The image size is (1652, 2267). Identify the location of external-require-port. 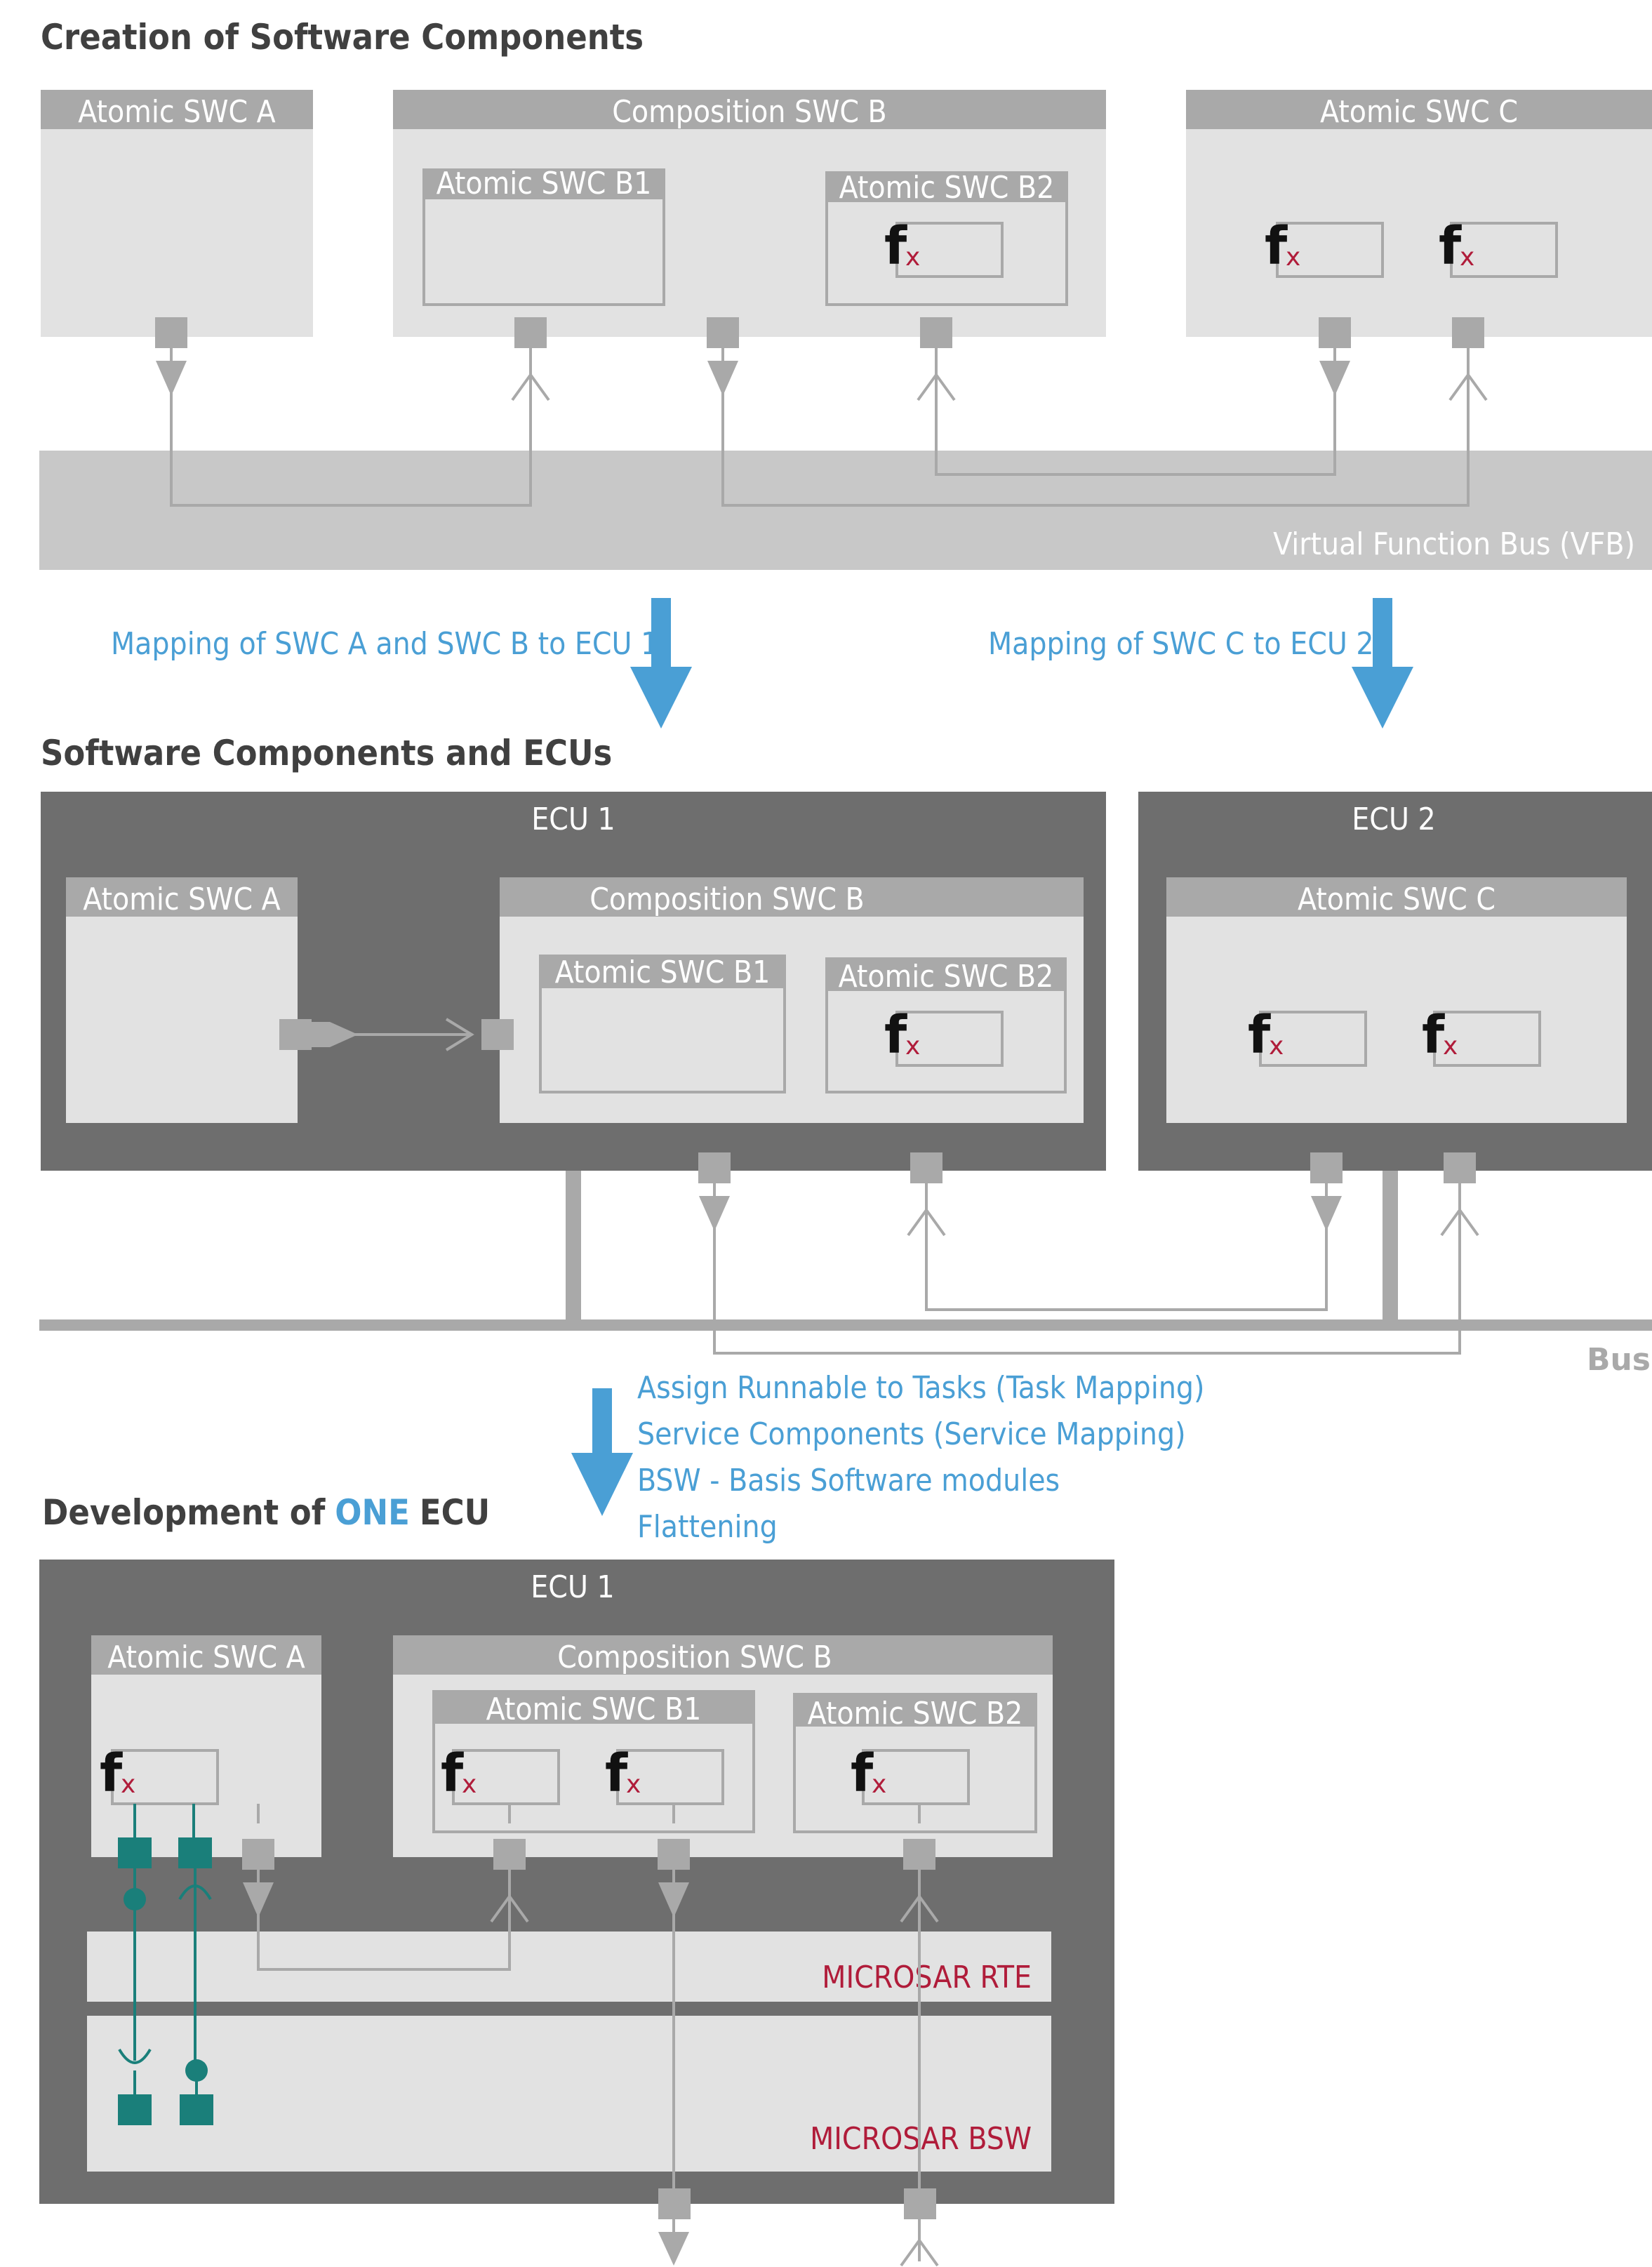
(920, 2227).